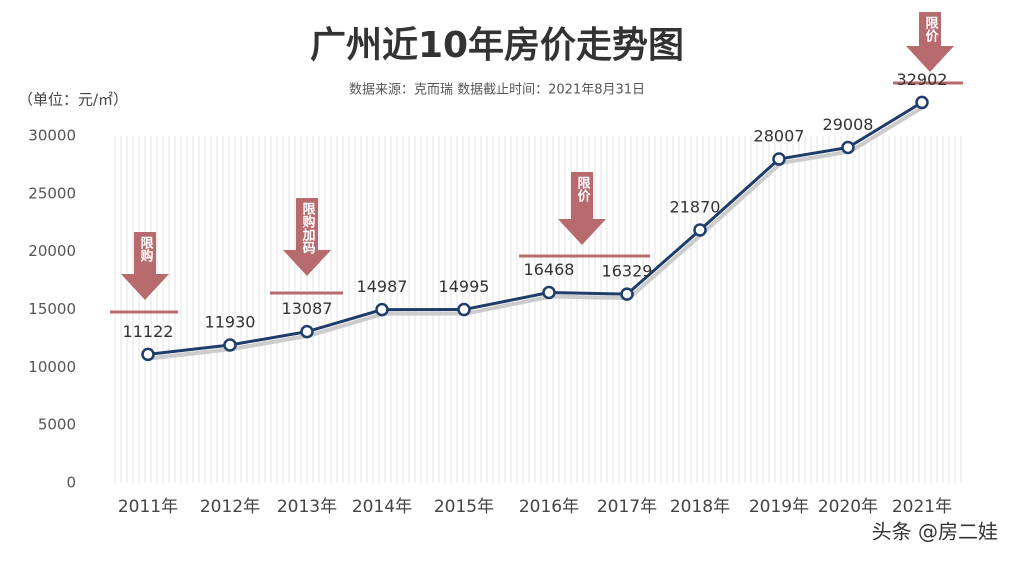 The image size is (1014, 561). I want to click on x-tick-label: 2021年, so click(922, 507).